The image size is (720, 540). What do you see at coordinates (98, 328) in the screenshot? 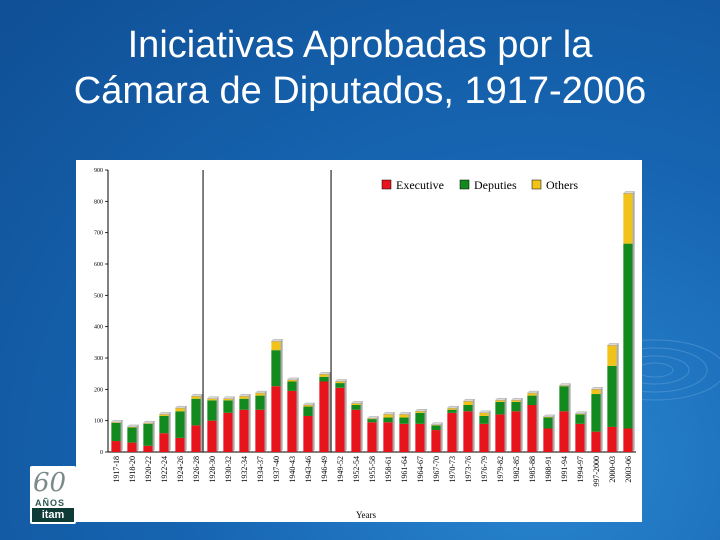
I see `y-tick-label: 400` at bounding box center [98, 328].